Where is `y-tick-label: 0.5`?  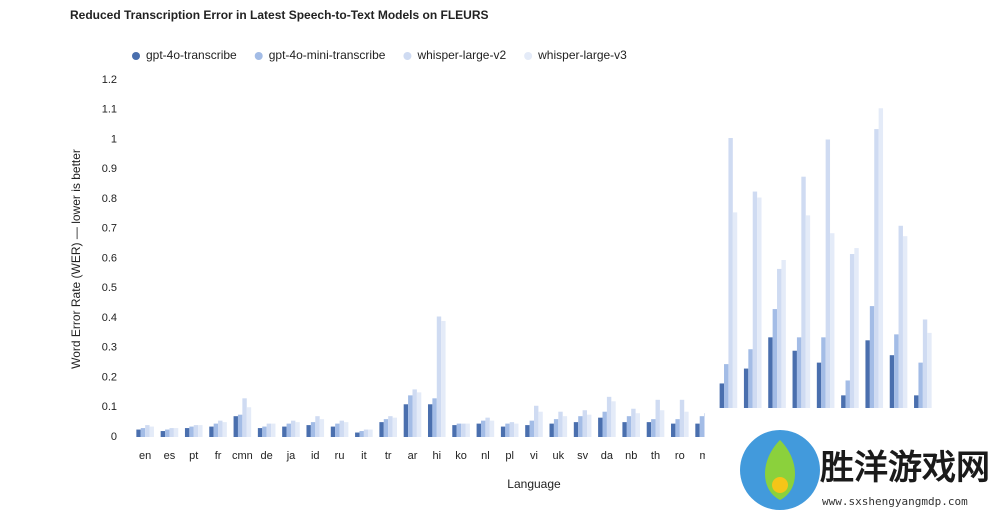
y-tick-label: 0.5 is located at coordinates (109, 288).